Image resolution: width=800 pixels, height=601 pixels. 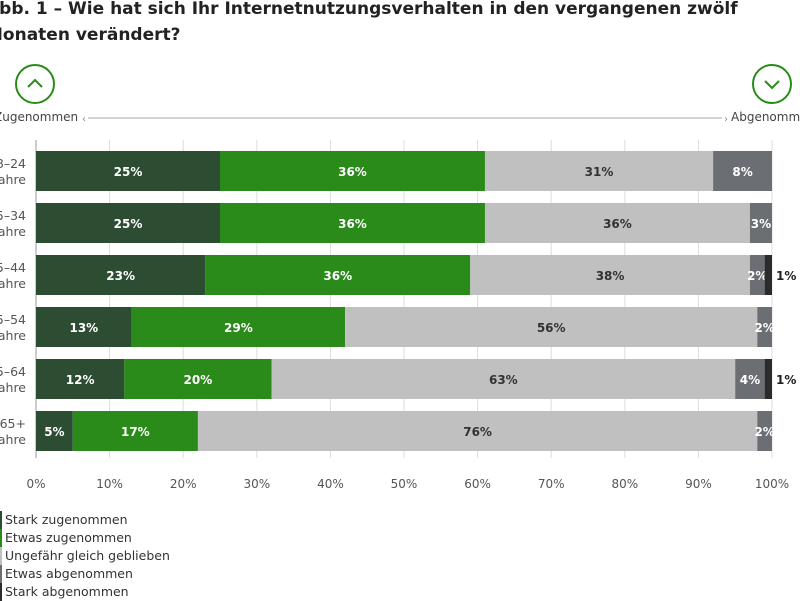 I want to click on x-tick-label: 80%, so click(x=624, y=484).